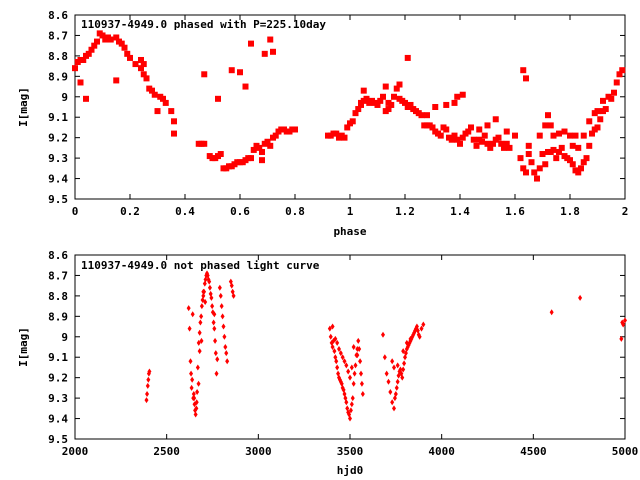 The width and height of the screenshot is (640, 480). What do you see at coordinates (166, 451) in the screenshot?
I see `unphased-xtick-label: 2500` at bounding box center [166, 451].